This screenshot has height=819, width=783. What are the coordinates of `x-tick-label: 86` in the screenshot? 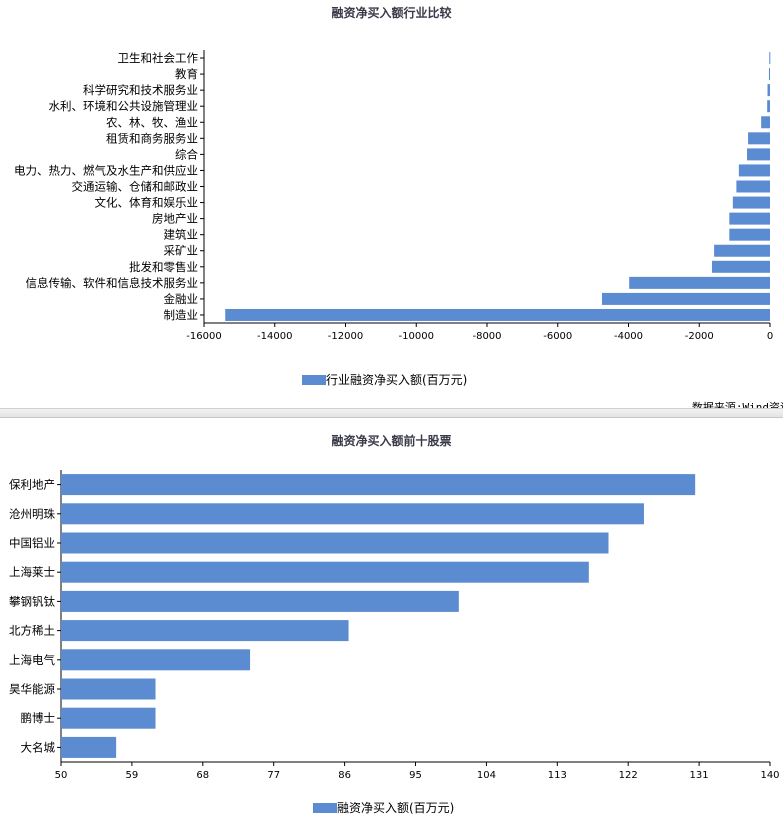 It's located at (344, 775).